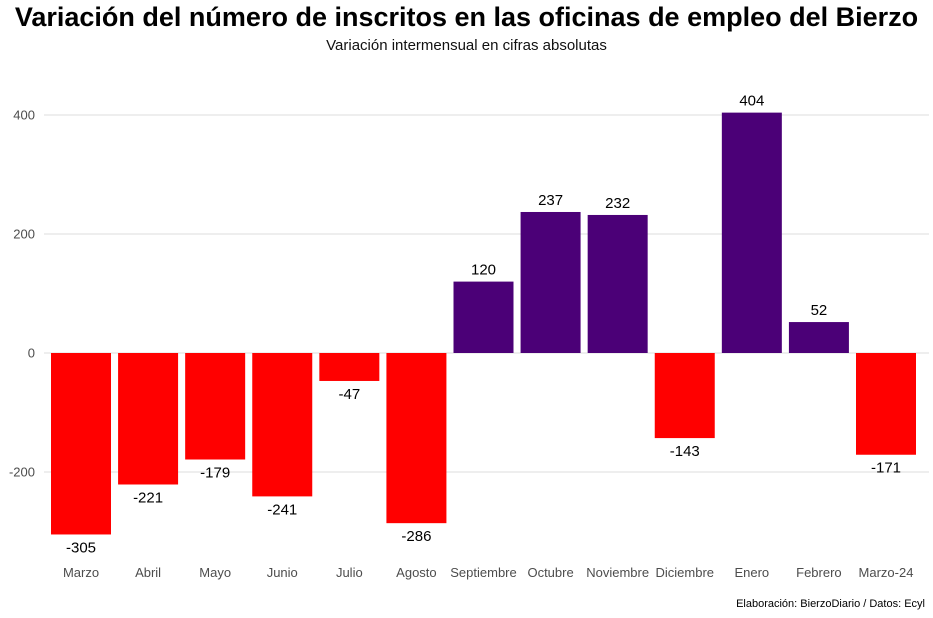 The image size is (933, 618). Describe the element at coordinates (830, 604) in the screenshot. I see `chart-caption: Elaboración: BierzoDiario / Datos: Ecyl` at that location.